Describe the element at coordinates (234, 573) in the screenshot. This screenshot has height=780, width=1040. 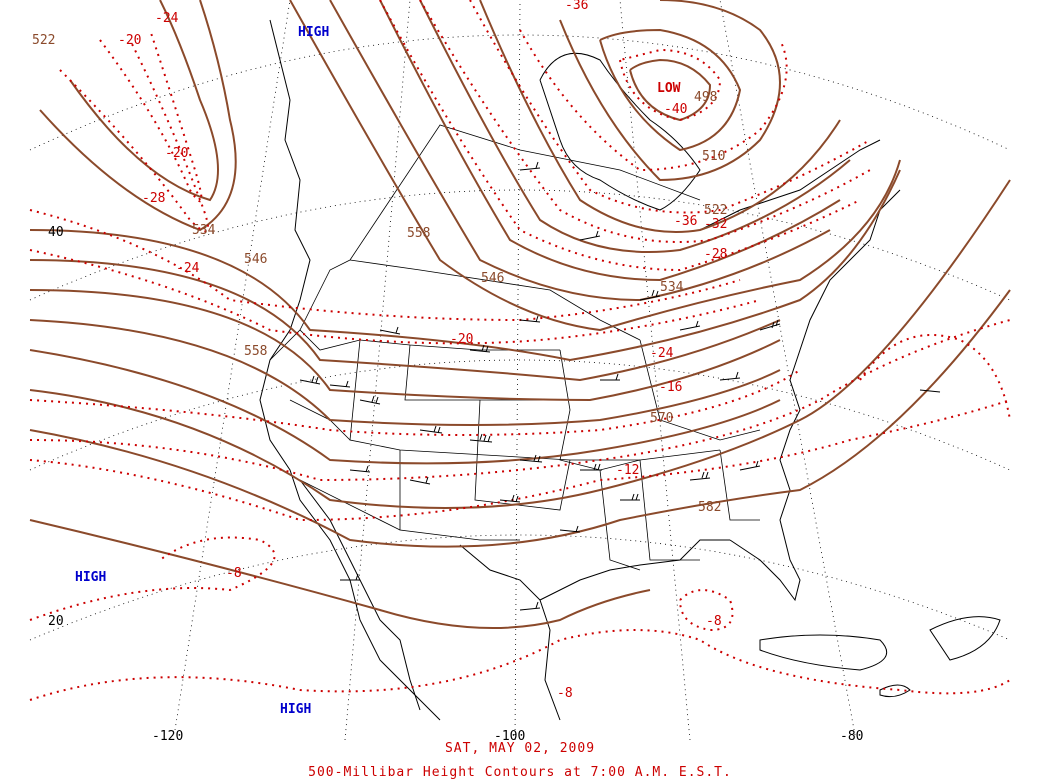
I see `temp-label-minus8-w: -8` at that location.